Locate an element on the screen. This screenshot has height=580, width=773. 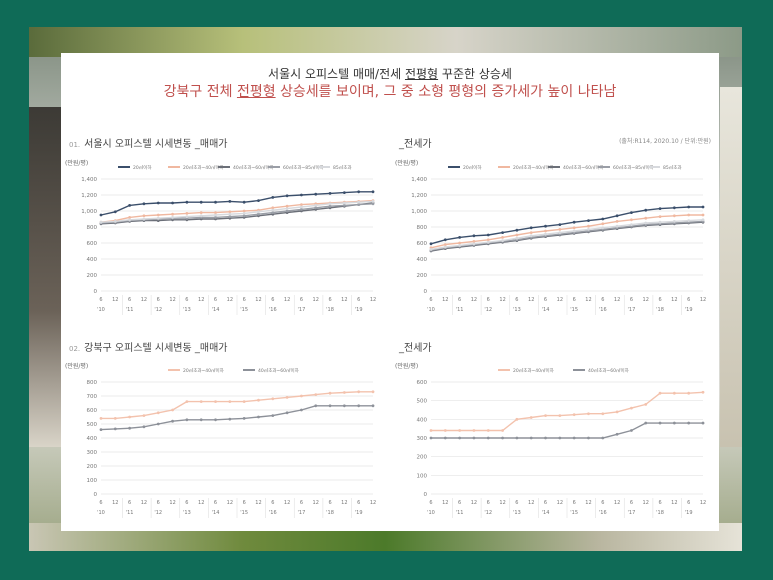
year-label: '18 is located at coordinates (330, 513).